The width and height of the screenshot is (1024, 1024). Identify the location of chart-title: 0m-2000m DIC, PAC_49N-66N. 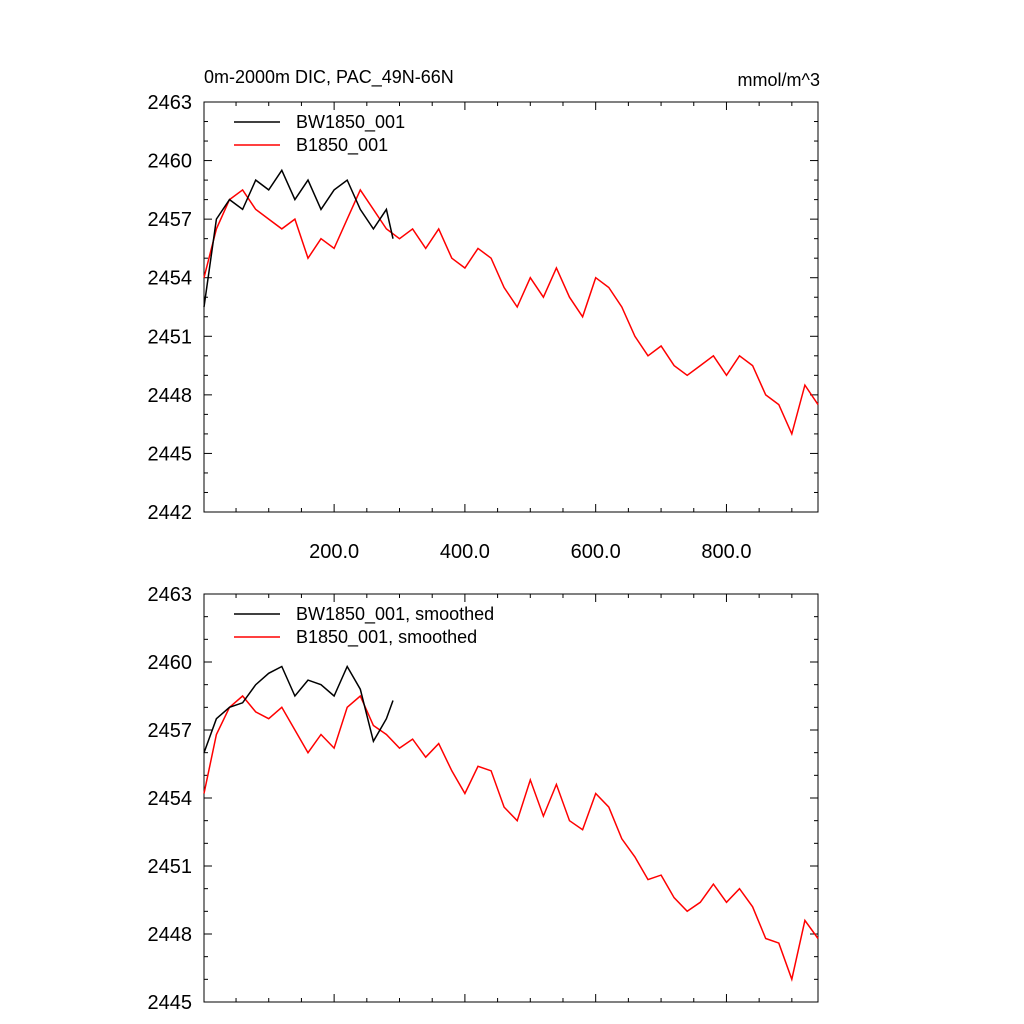
(329, 77).